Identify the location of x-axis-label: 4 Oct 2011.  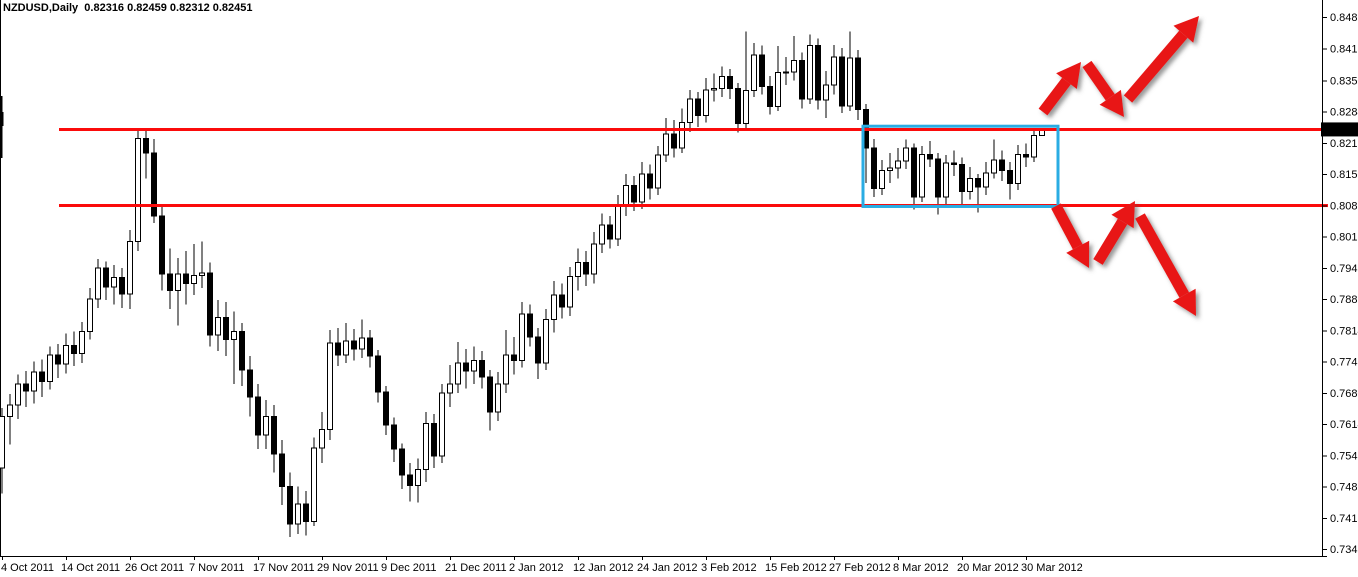
(27, 568).